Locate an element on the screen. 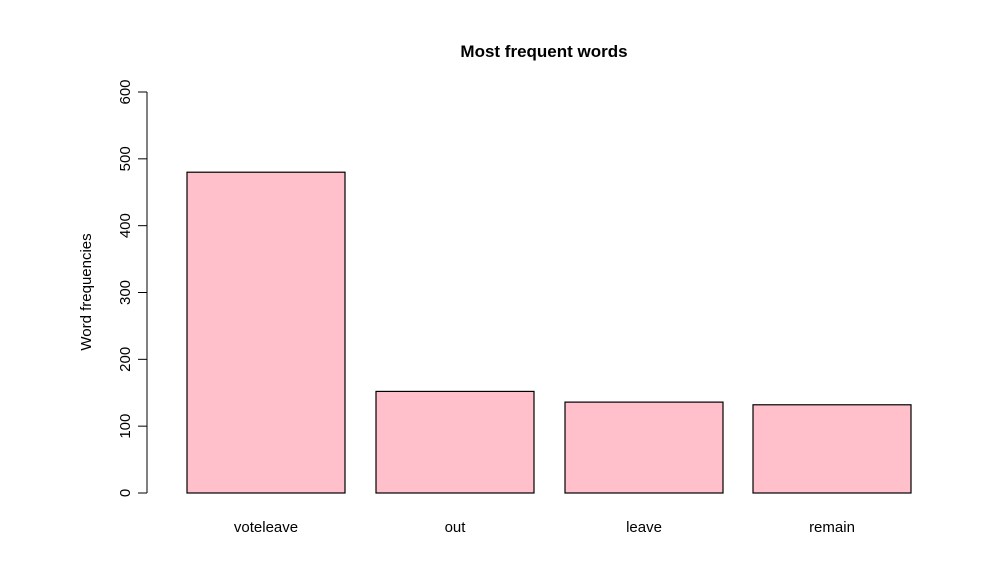  y-axis-label: Word frequencies is located at coordinates (86, 291).